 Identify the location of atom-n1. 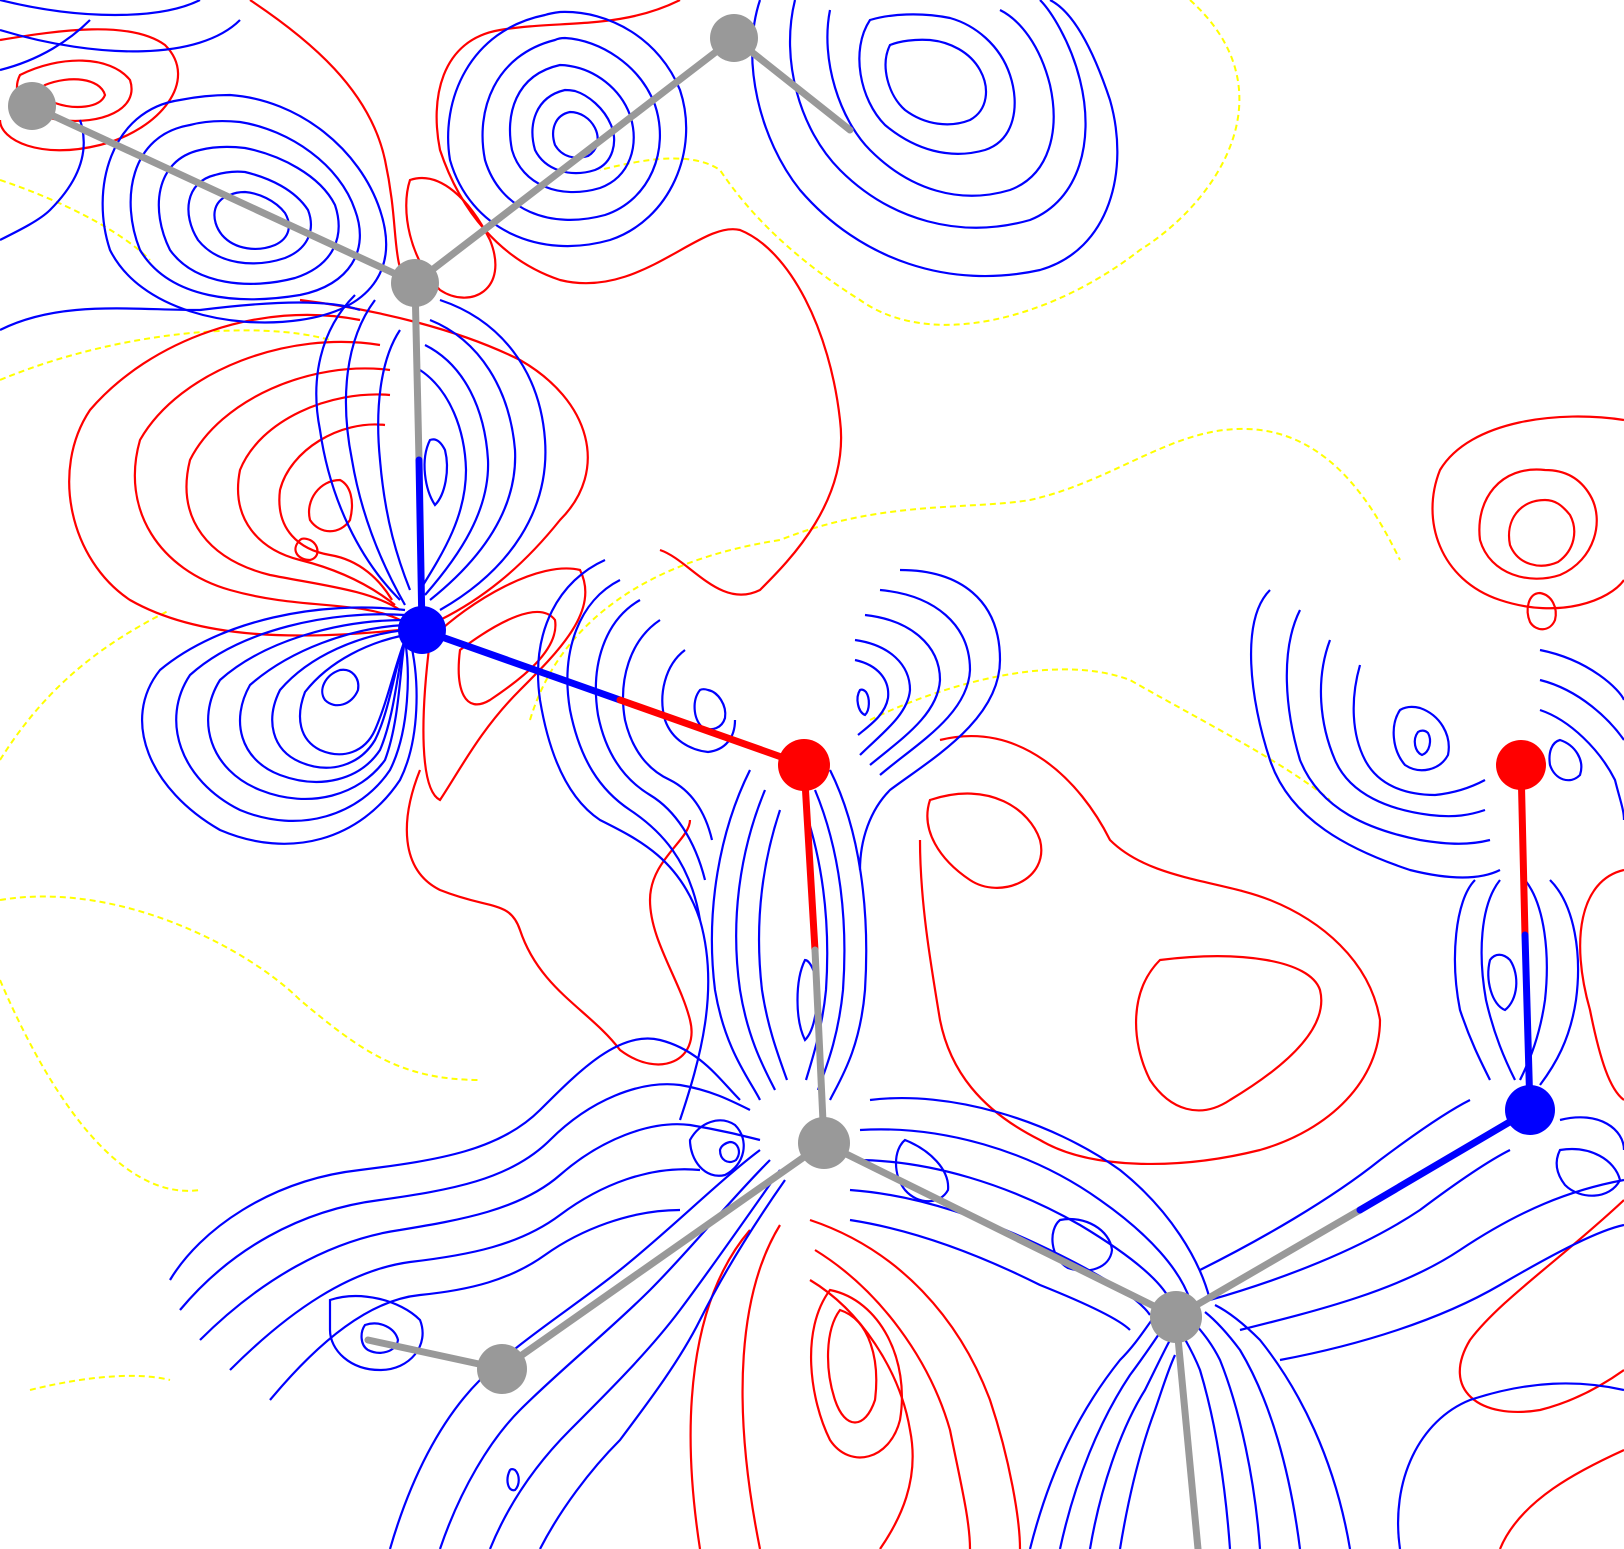
(422, 630).